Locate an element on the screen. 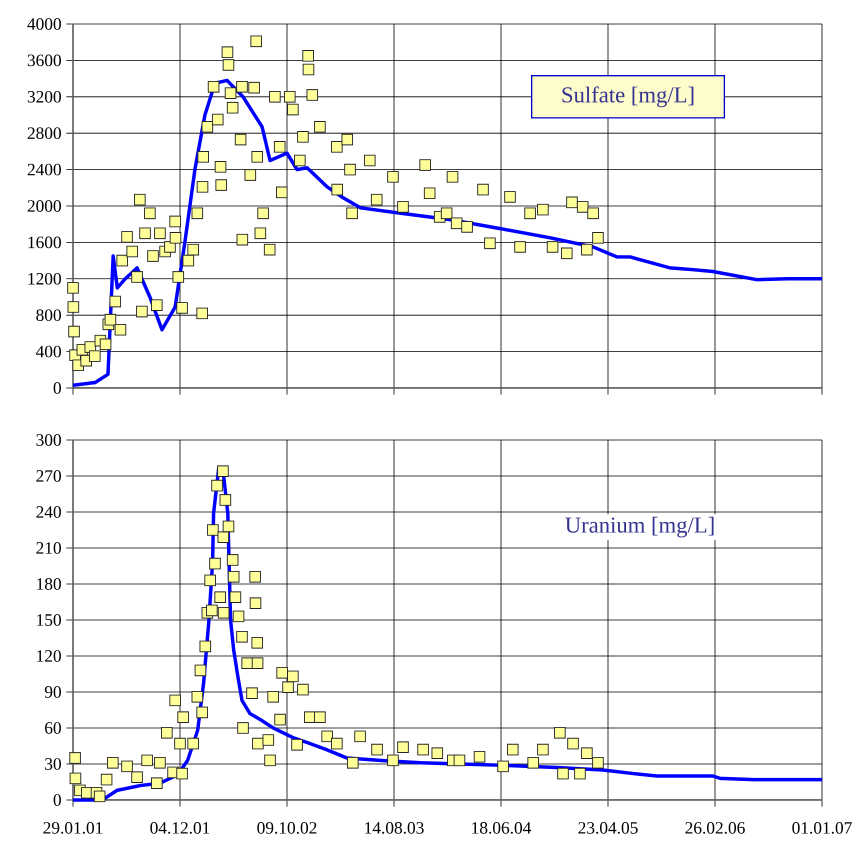 Image resolution: width=858 pixels, height=849 pixels. y-tick-label: 3200 is located at coordinates (44, 96).